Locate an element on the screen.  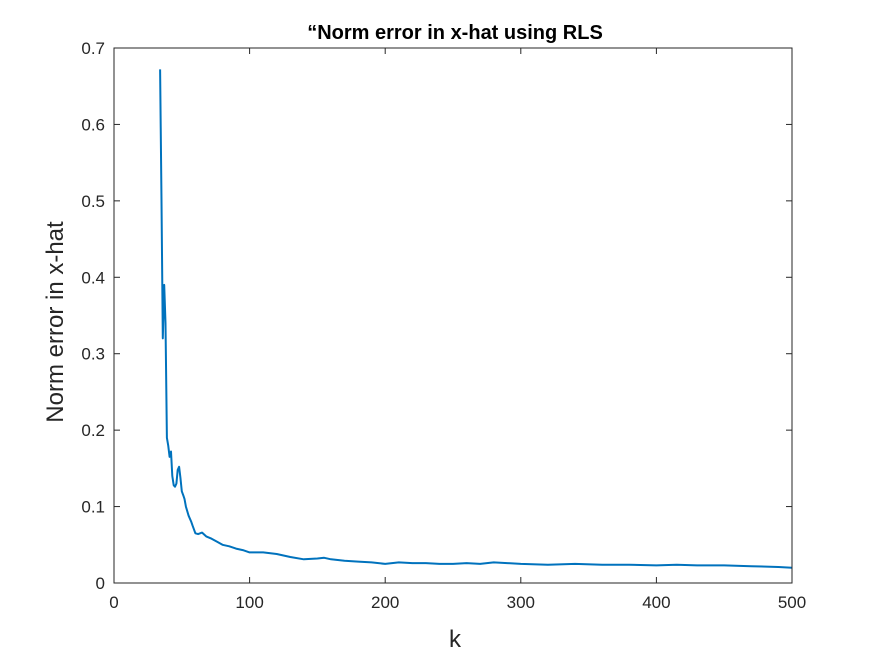
x-tick-label: 500 is located at coordinates (792, 602).